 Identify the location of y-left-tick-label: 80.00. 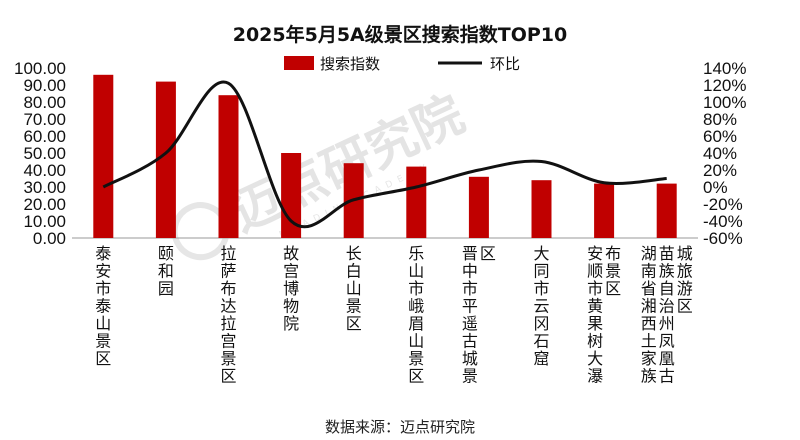
(44, 102).